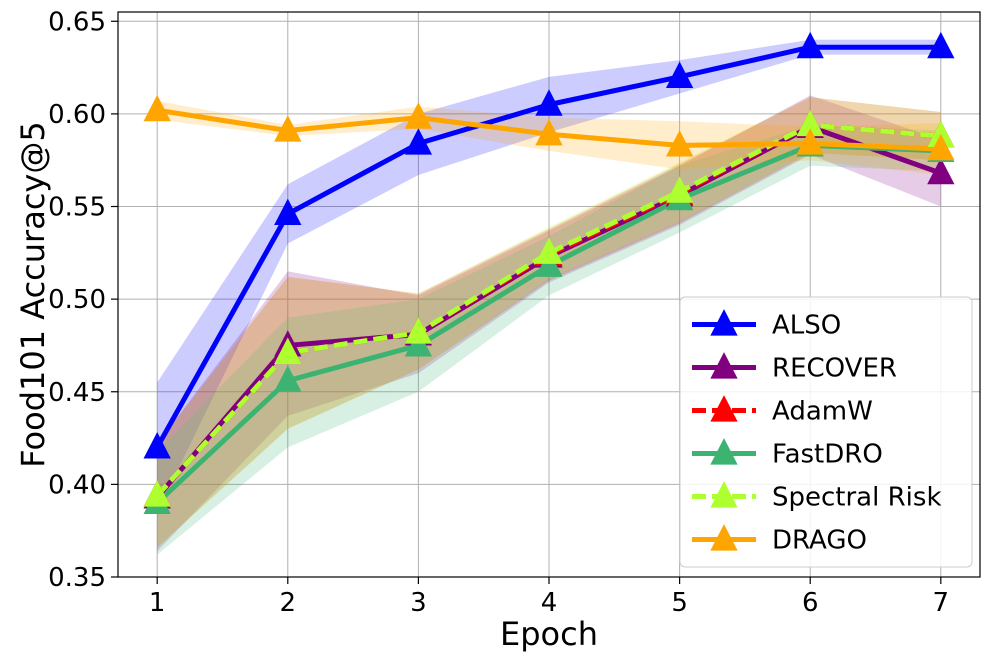 This screenshot has width=996, height=660. I want to click on x-tick-label: 6, so click(810, 603).